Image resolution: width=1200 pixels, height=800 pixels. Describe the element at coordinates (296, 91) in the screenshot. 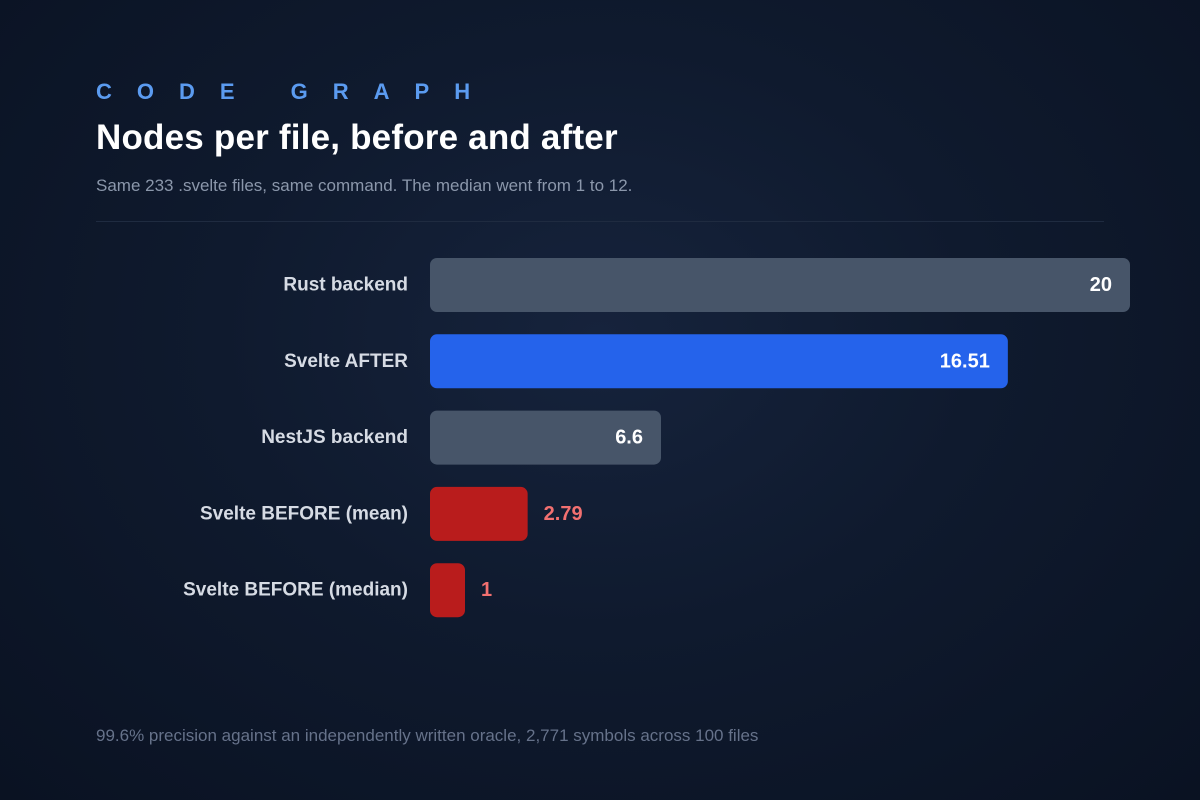

I see `section-eyebrow: CODE GRAPH` at that location.